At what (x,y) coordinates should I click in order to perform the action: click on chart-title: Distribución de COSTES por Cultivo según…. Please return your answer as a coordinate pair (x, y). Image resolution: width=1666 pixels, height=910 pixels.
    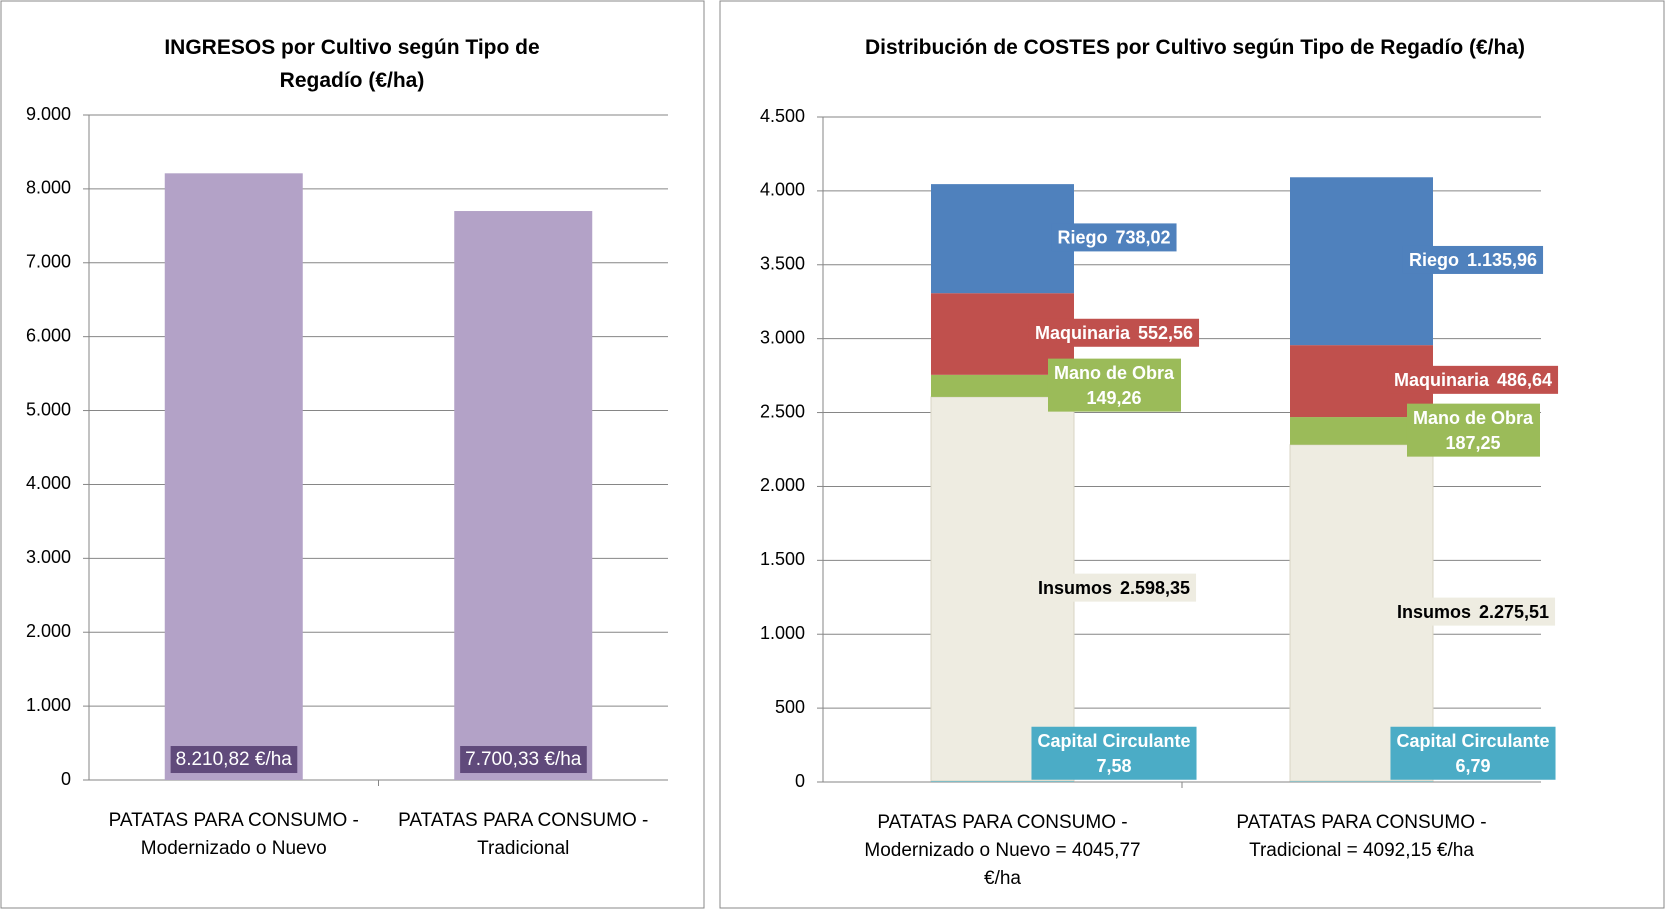
    Looking at the image, I should click on (1195, 47).